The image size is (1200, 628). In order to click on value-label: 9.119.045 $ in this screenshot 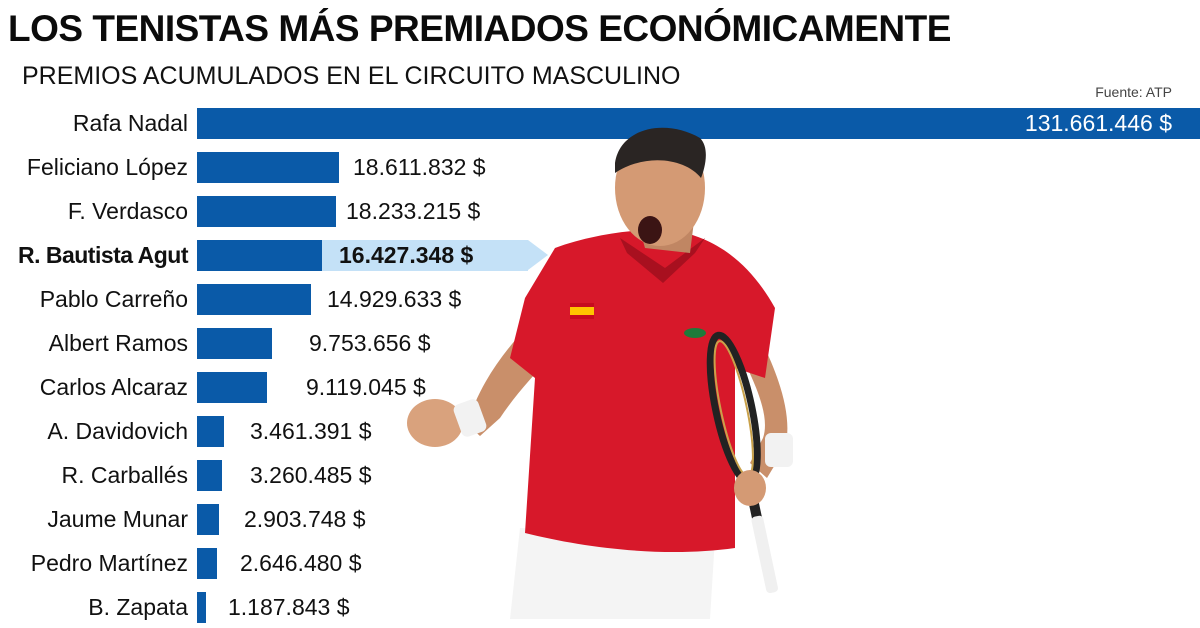, I will do `click(366, 387)`.